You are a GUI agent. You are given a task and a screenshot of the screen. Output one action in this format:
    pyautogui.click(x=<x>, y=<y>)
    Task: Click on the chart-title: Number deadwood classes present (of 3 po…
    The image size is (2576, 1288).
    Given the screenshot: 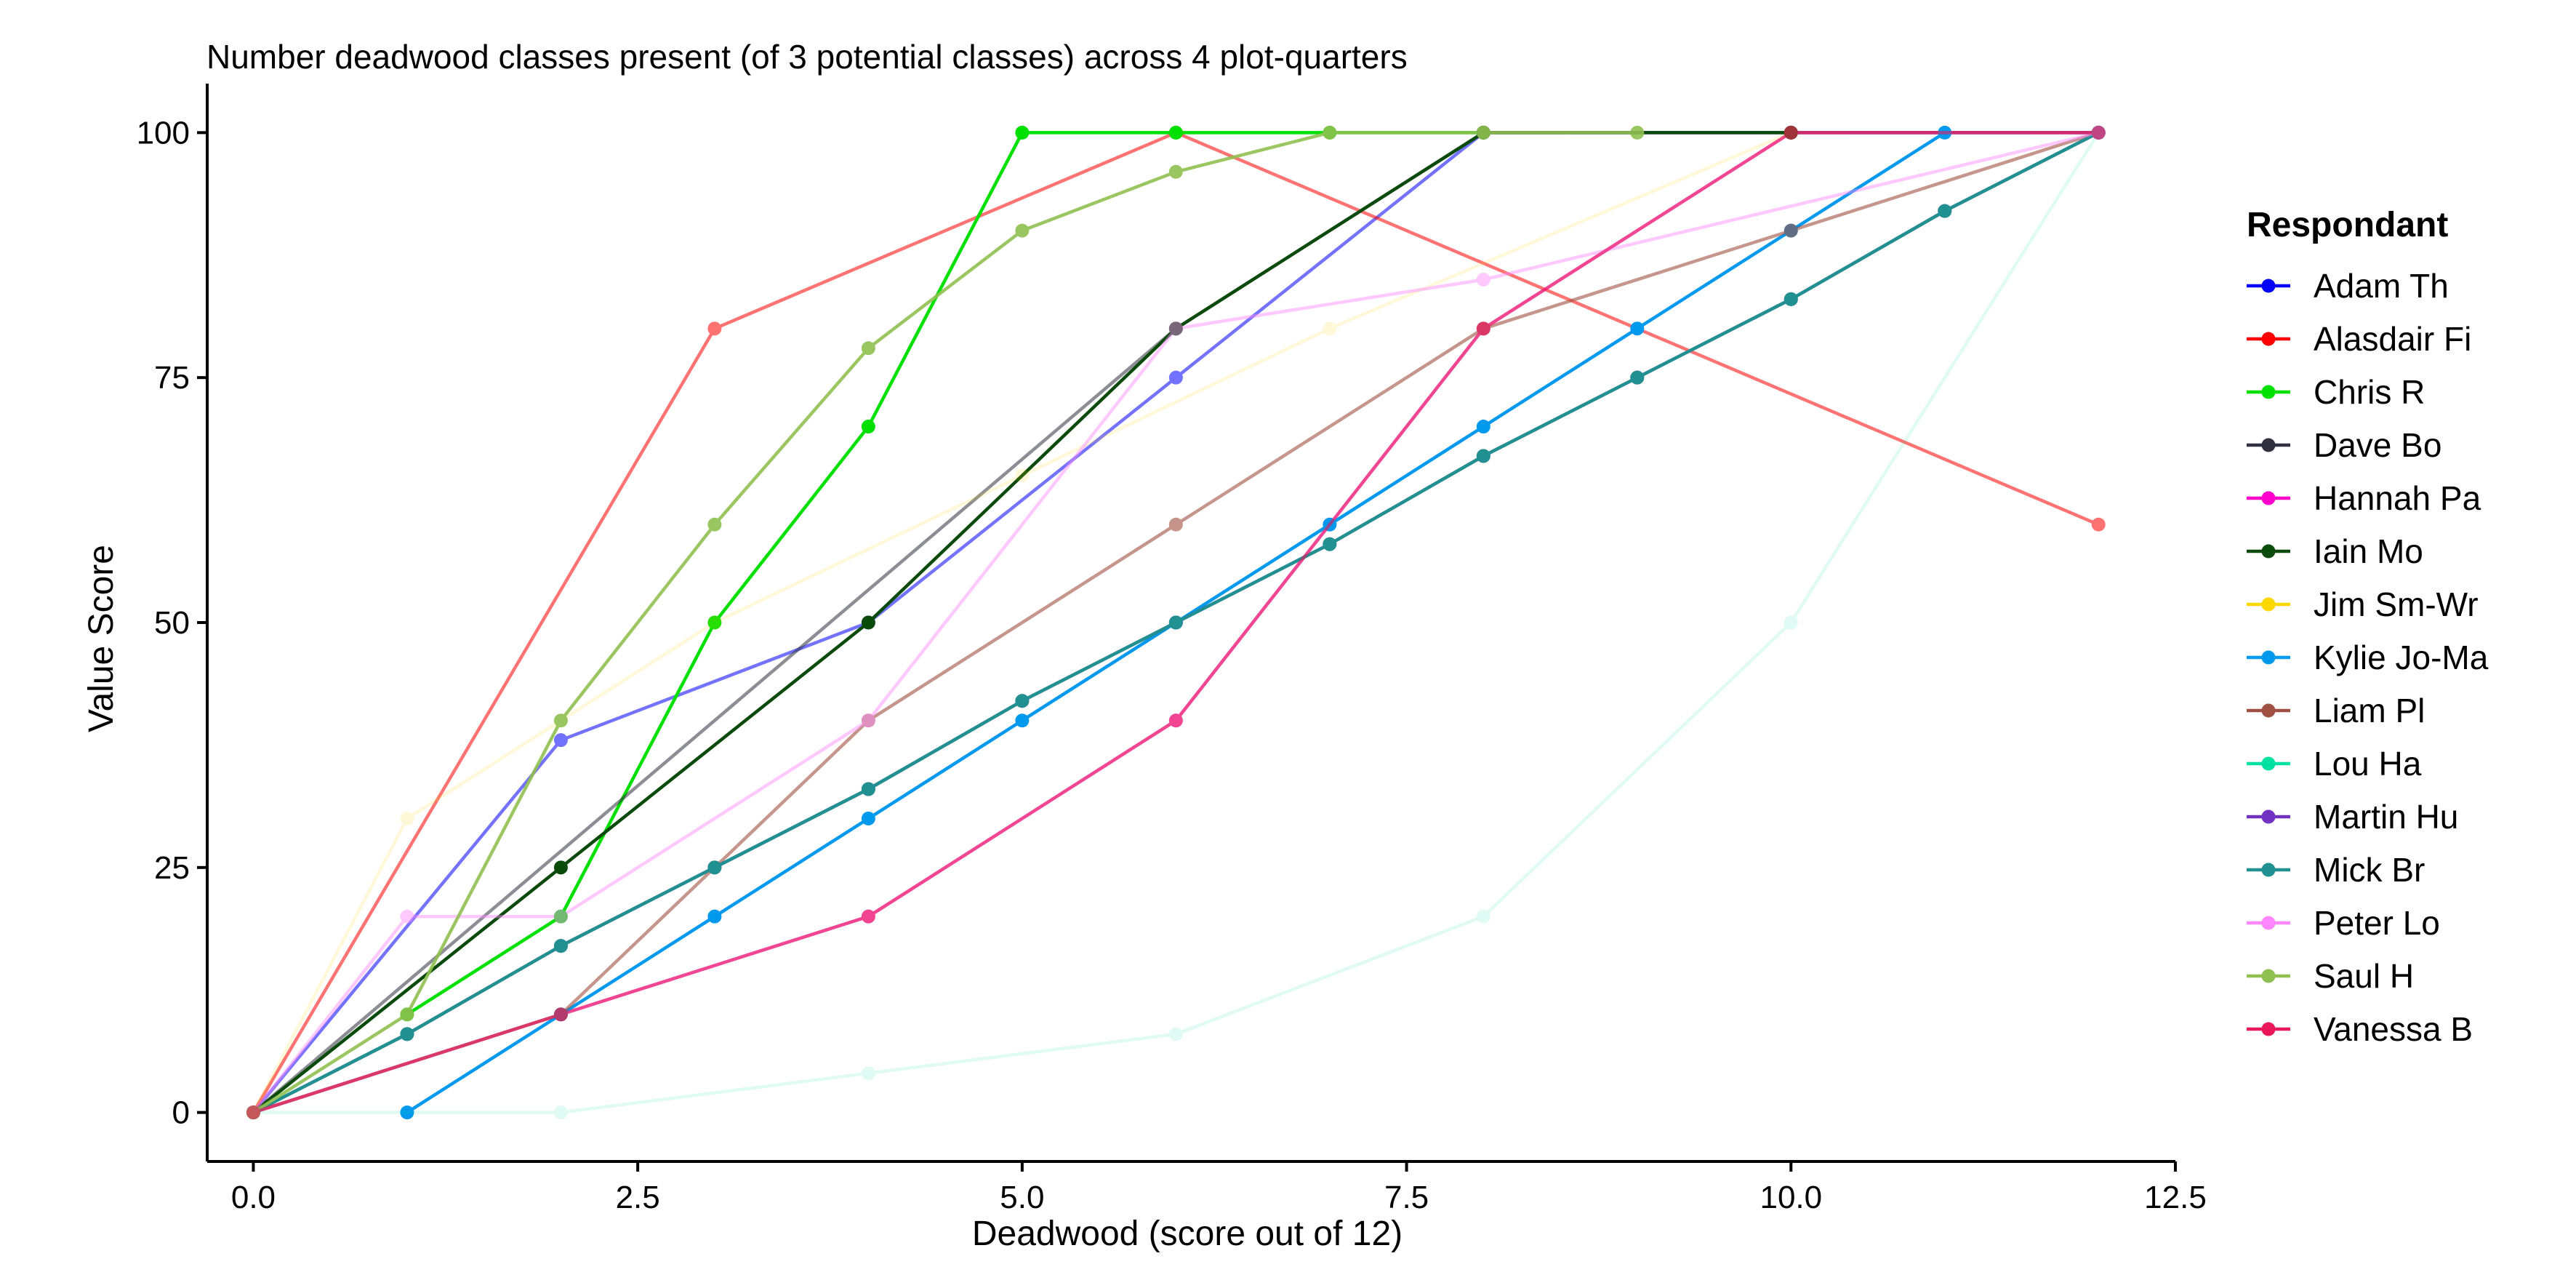 What is the action you would take?
    pyautogui.click(x=807, y=57)
    